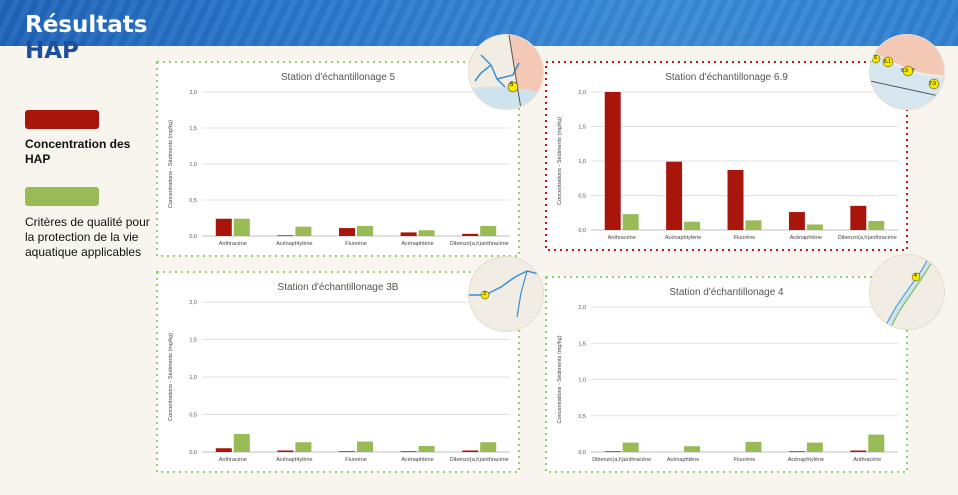 The height and width of the screenshot is (495, 958). What do you see at coordinates (913, 71) in the screenshot?
I see `station-7-map-label: 7` at bounding box center [913, 71].